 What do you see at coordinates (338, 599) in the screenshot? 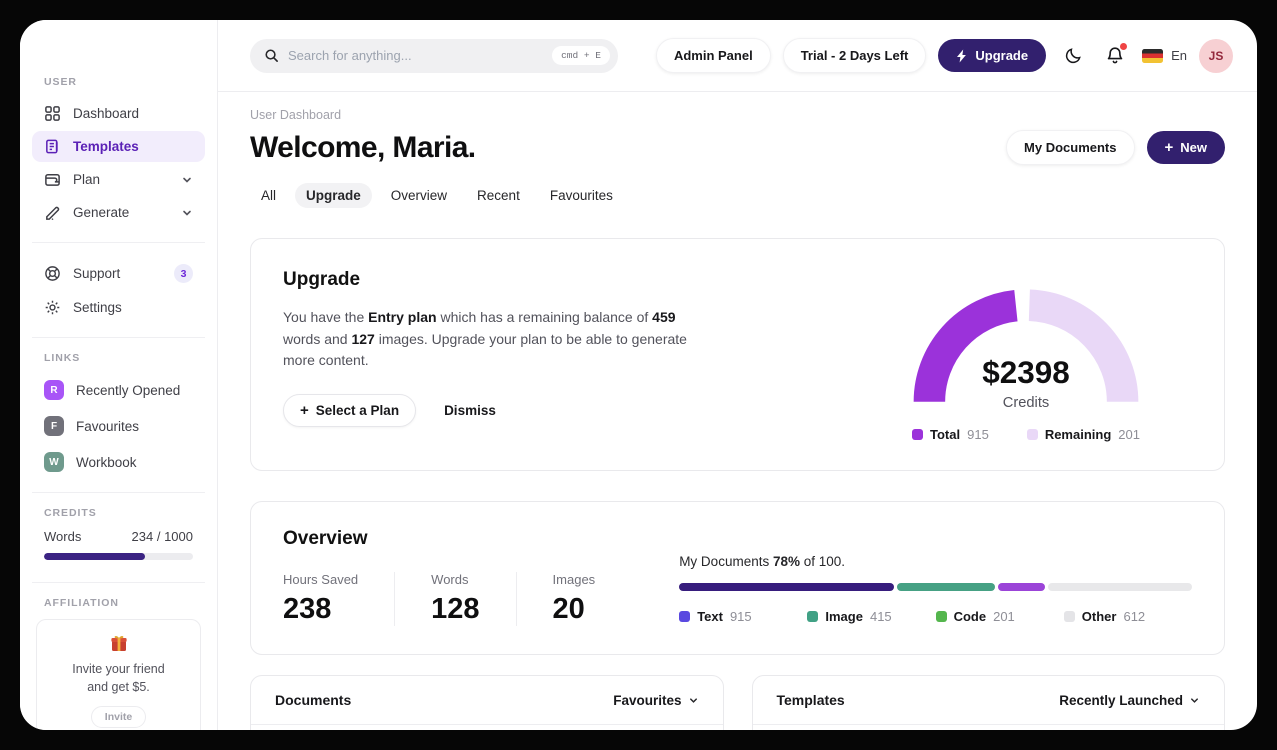
I see `stat-hours-saved: Hours Saved 238` at bounding box center [338, 599].